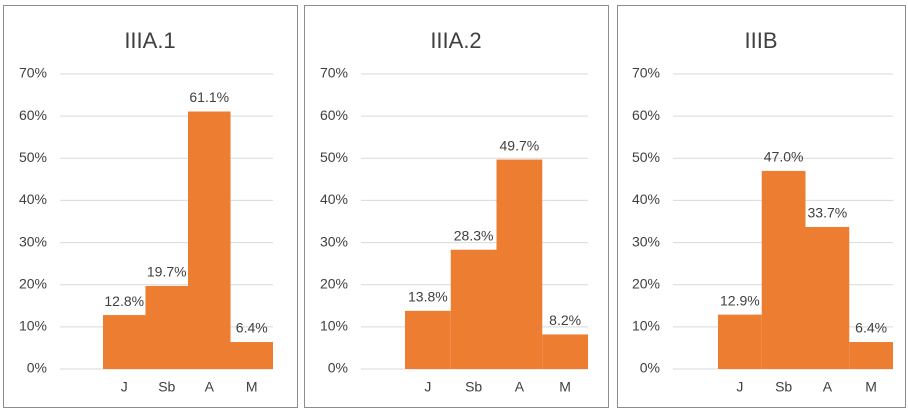  What do you see at coordinates (428, 297) in the screenshot?
I see `value-label: 13.8%` at bounding box center [428, 297].